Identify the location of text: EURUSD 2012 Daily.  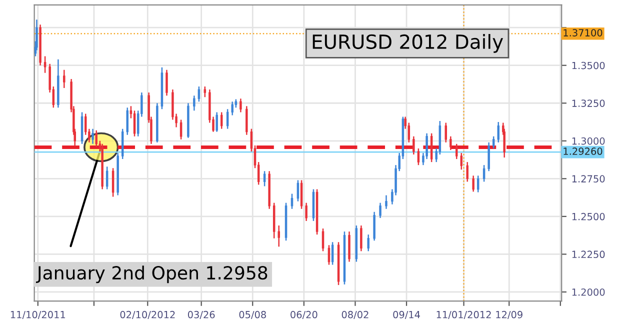
(408, 43).